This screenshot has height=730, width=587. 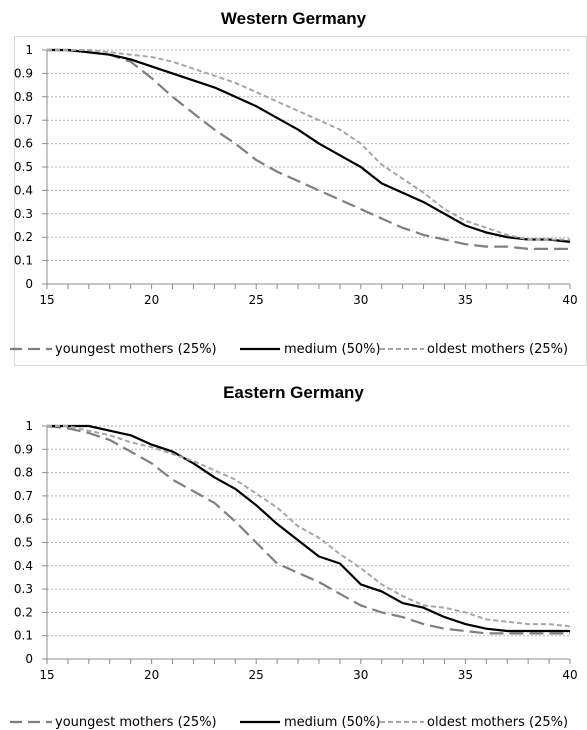 What do you see at coordinates (293, 18) in the screenshot?
I see `chart-title: Western Germany` at bounding box center [293, 18].